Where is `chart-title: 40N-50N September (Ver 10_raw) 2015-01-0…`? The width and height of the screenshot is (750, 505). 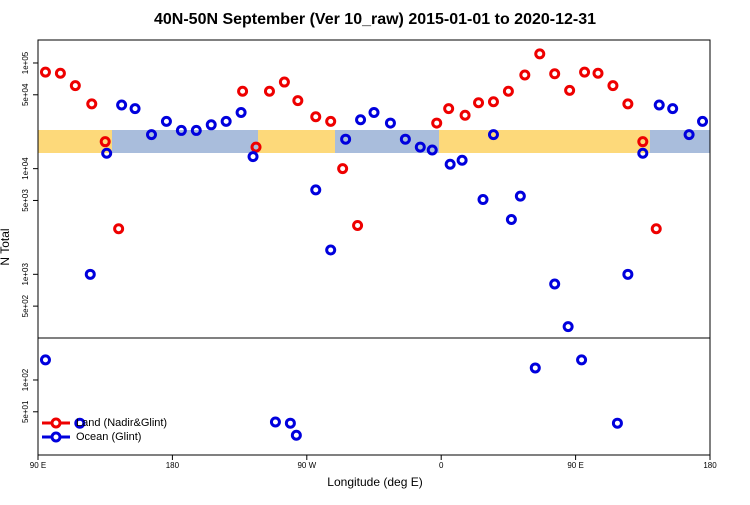
chart-title: 40N-50N September (Ver 10_raw) 2015-01-0… is located at coordinates (375, 19).